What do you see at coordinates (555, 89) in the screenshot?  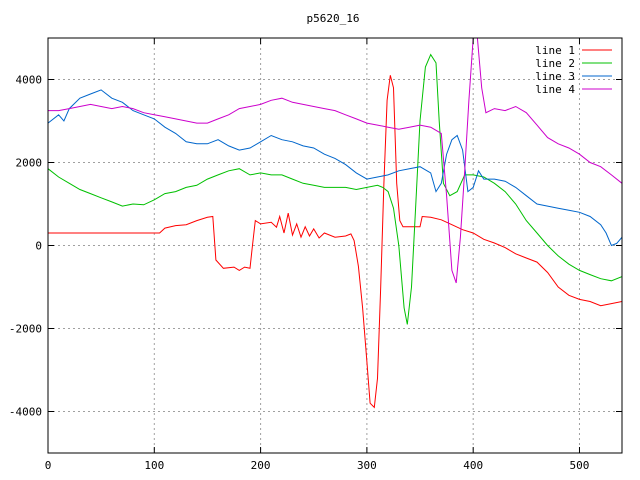 I see `legend-label-4: line 4` at bounding box center [555, 89].